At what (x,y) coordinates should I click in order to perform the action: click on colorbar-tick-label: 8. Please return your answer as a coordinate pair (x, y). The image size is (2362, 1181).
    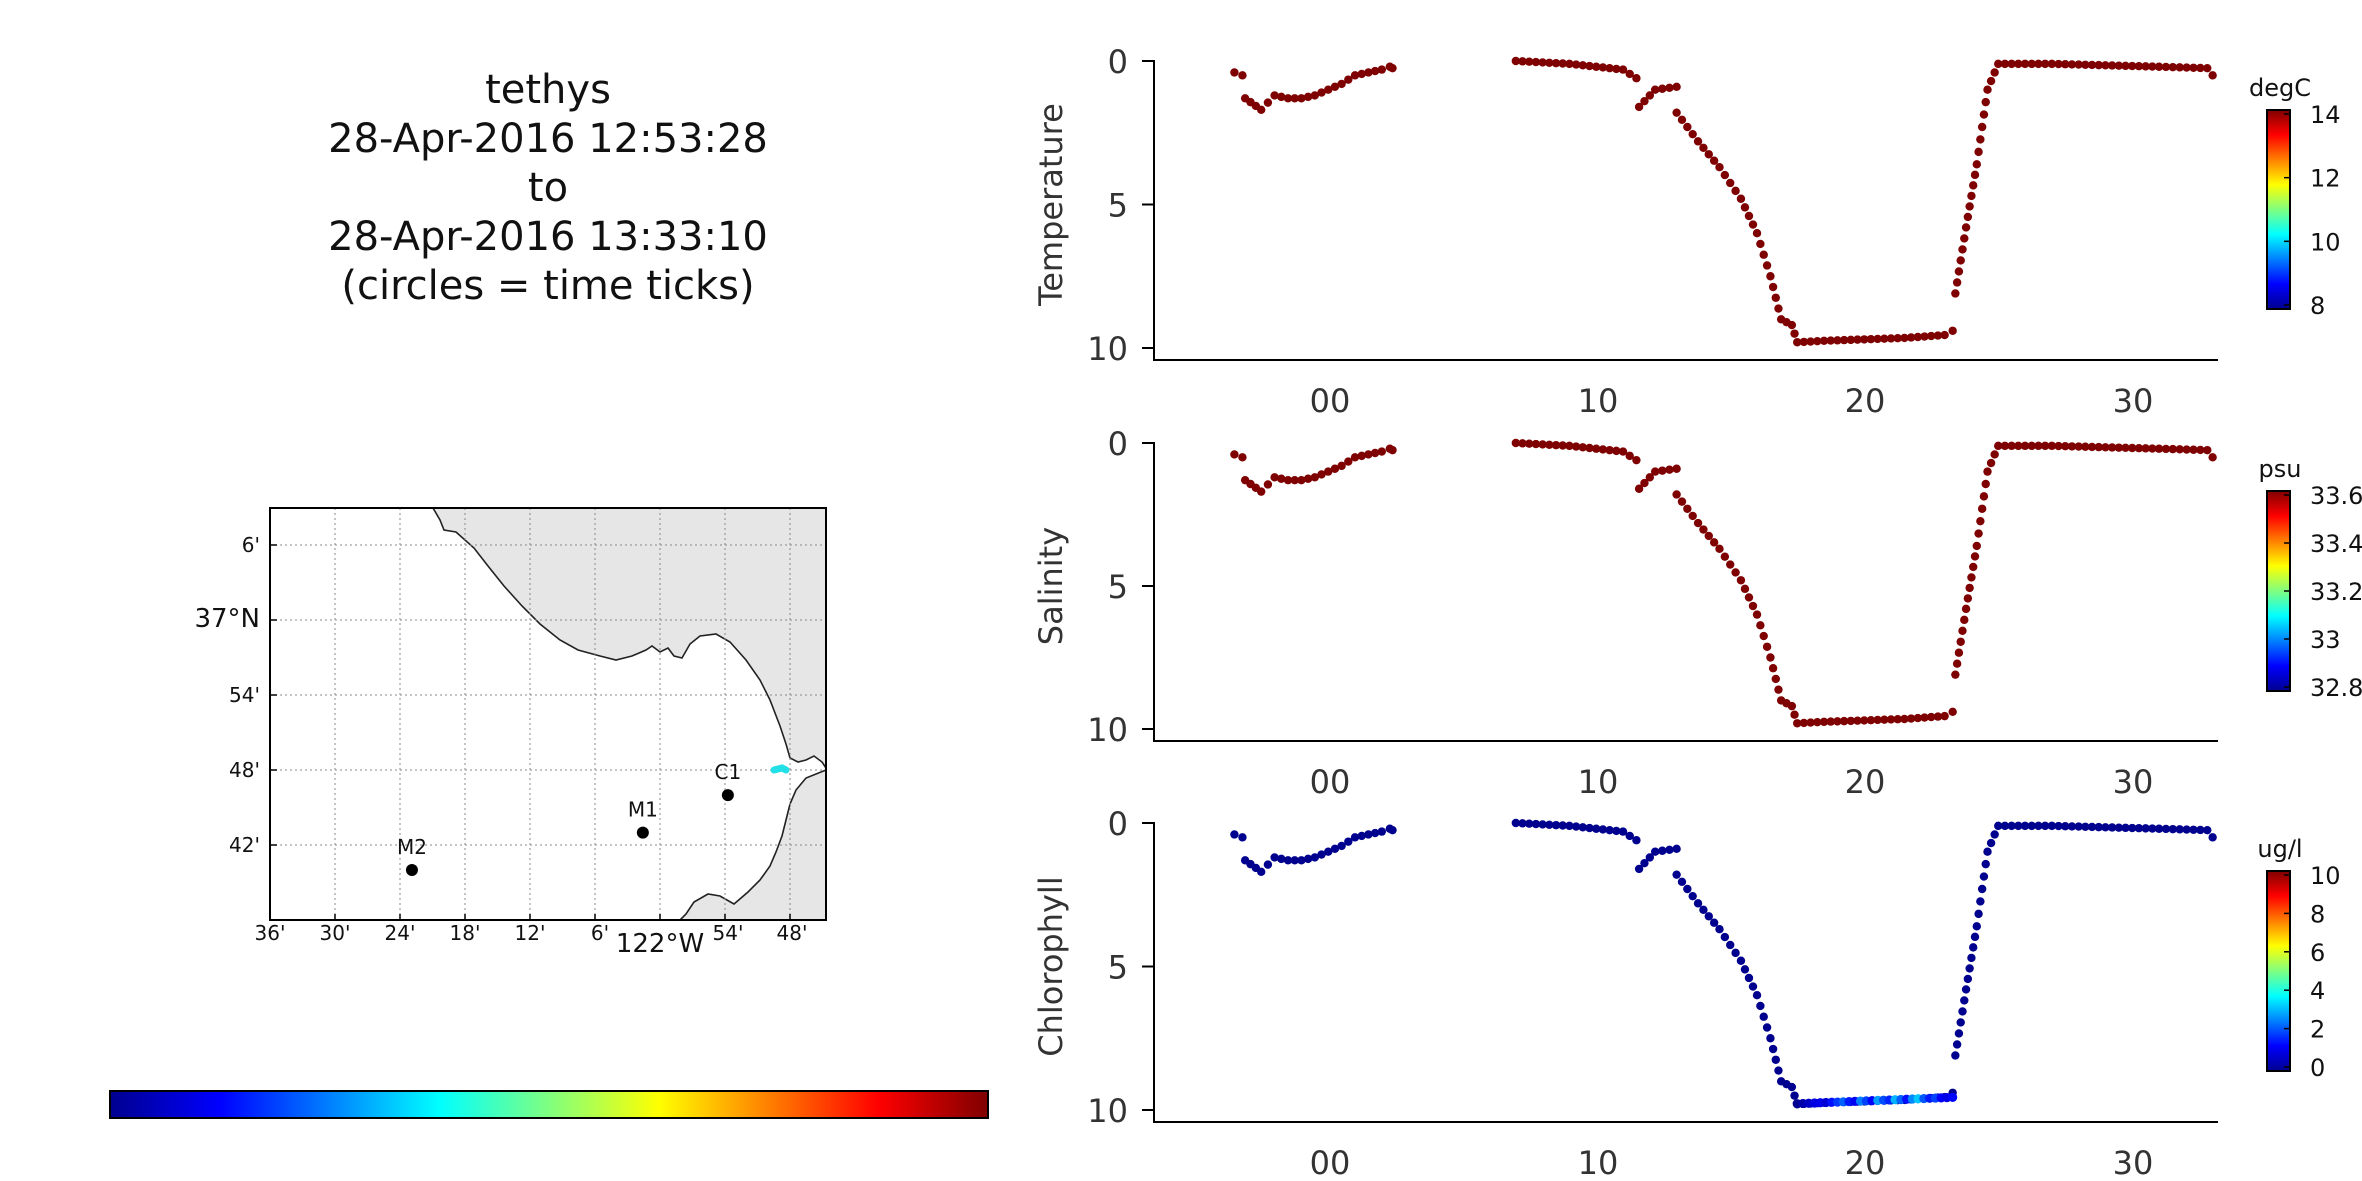
    Looking at the image, I should click on (2317, 914).